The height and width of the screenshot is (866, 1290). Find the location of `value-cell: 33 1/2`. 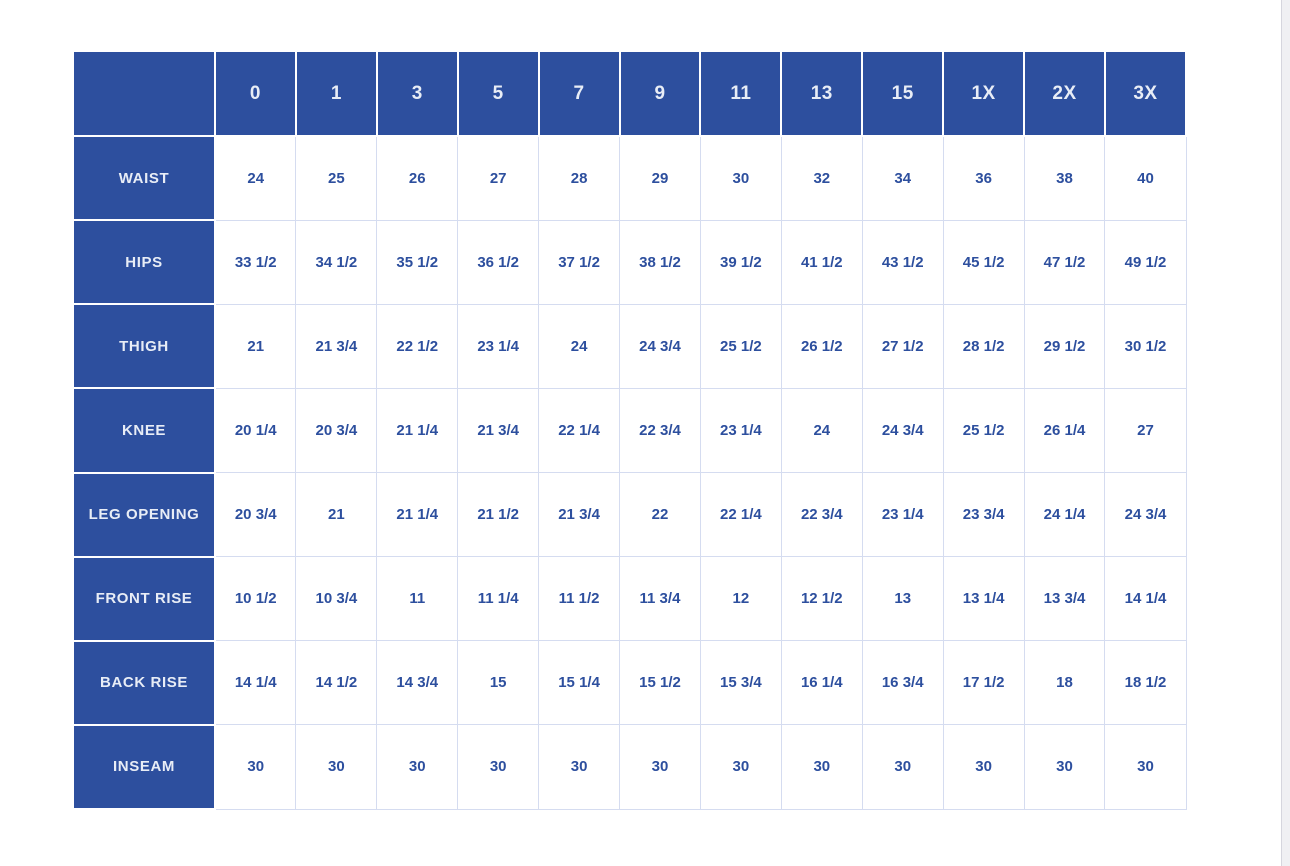

value-cell: 33 1/2 is located at coordinates (255, 262).